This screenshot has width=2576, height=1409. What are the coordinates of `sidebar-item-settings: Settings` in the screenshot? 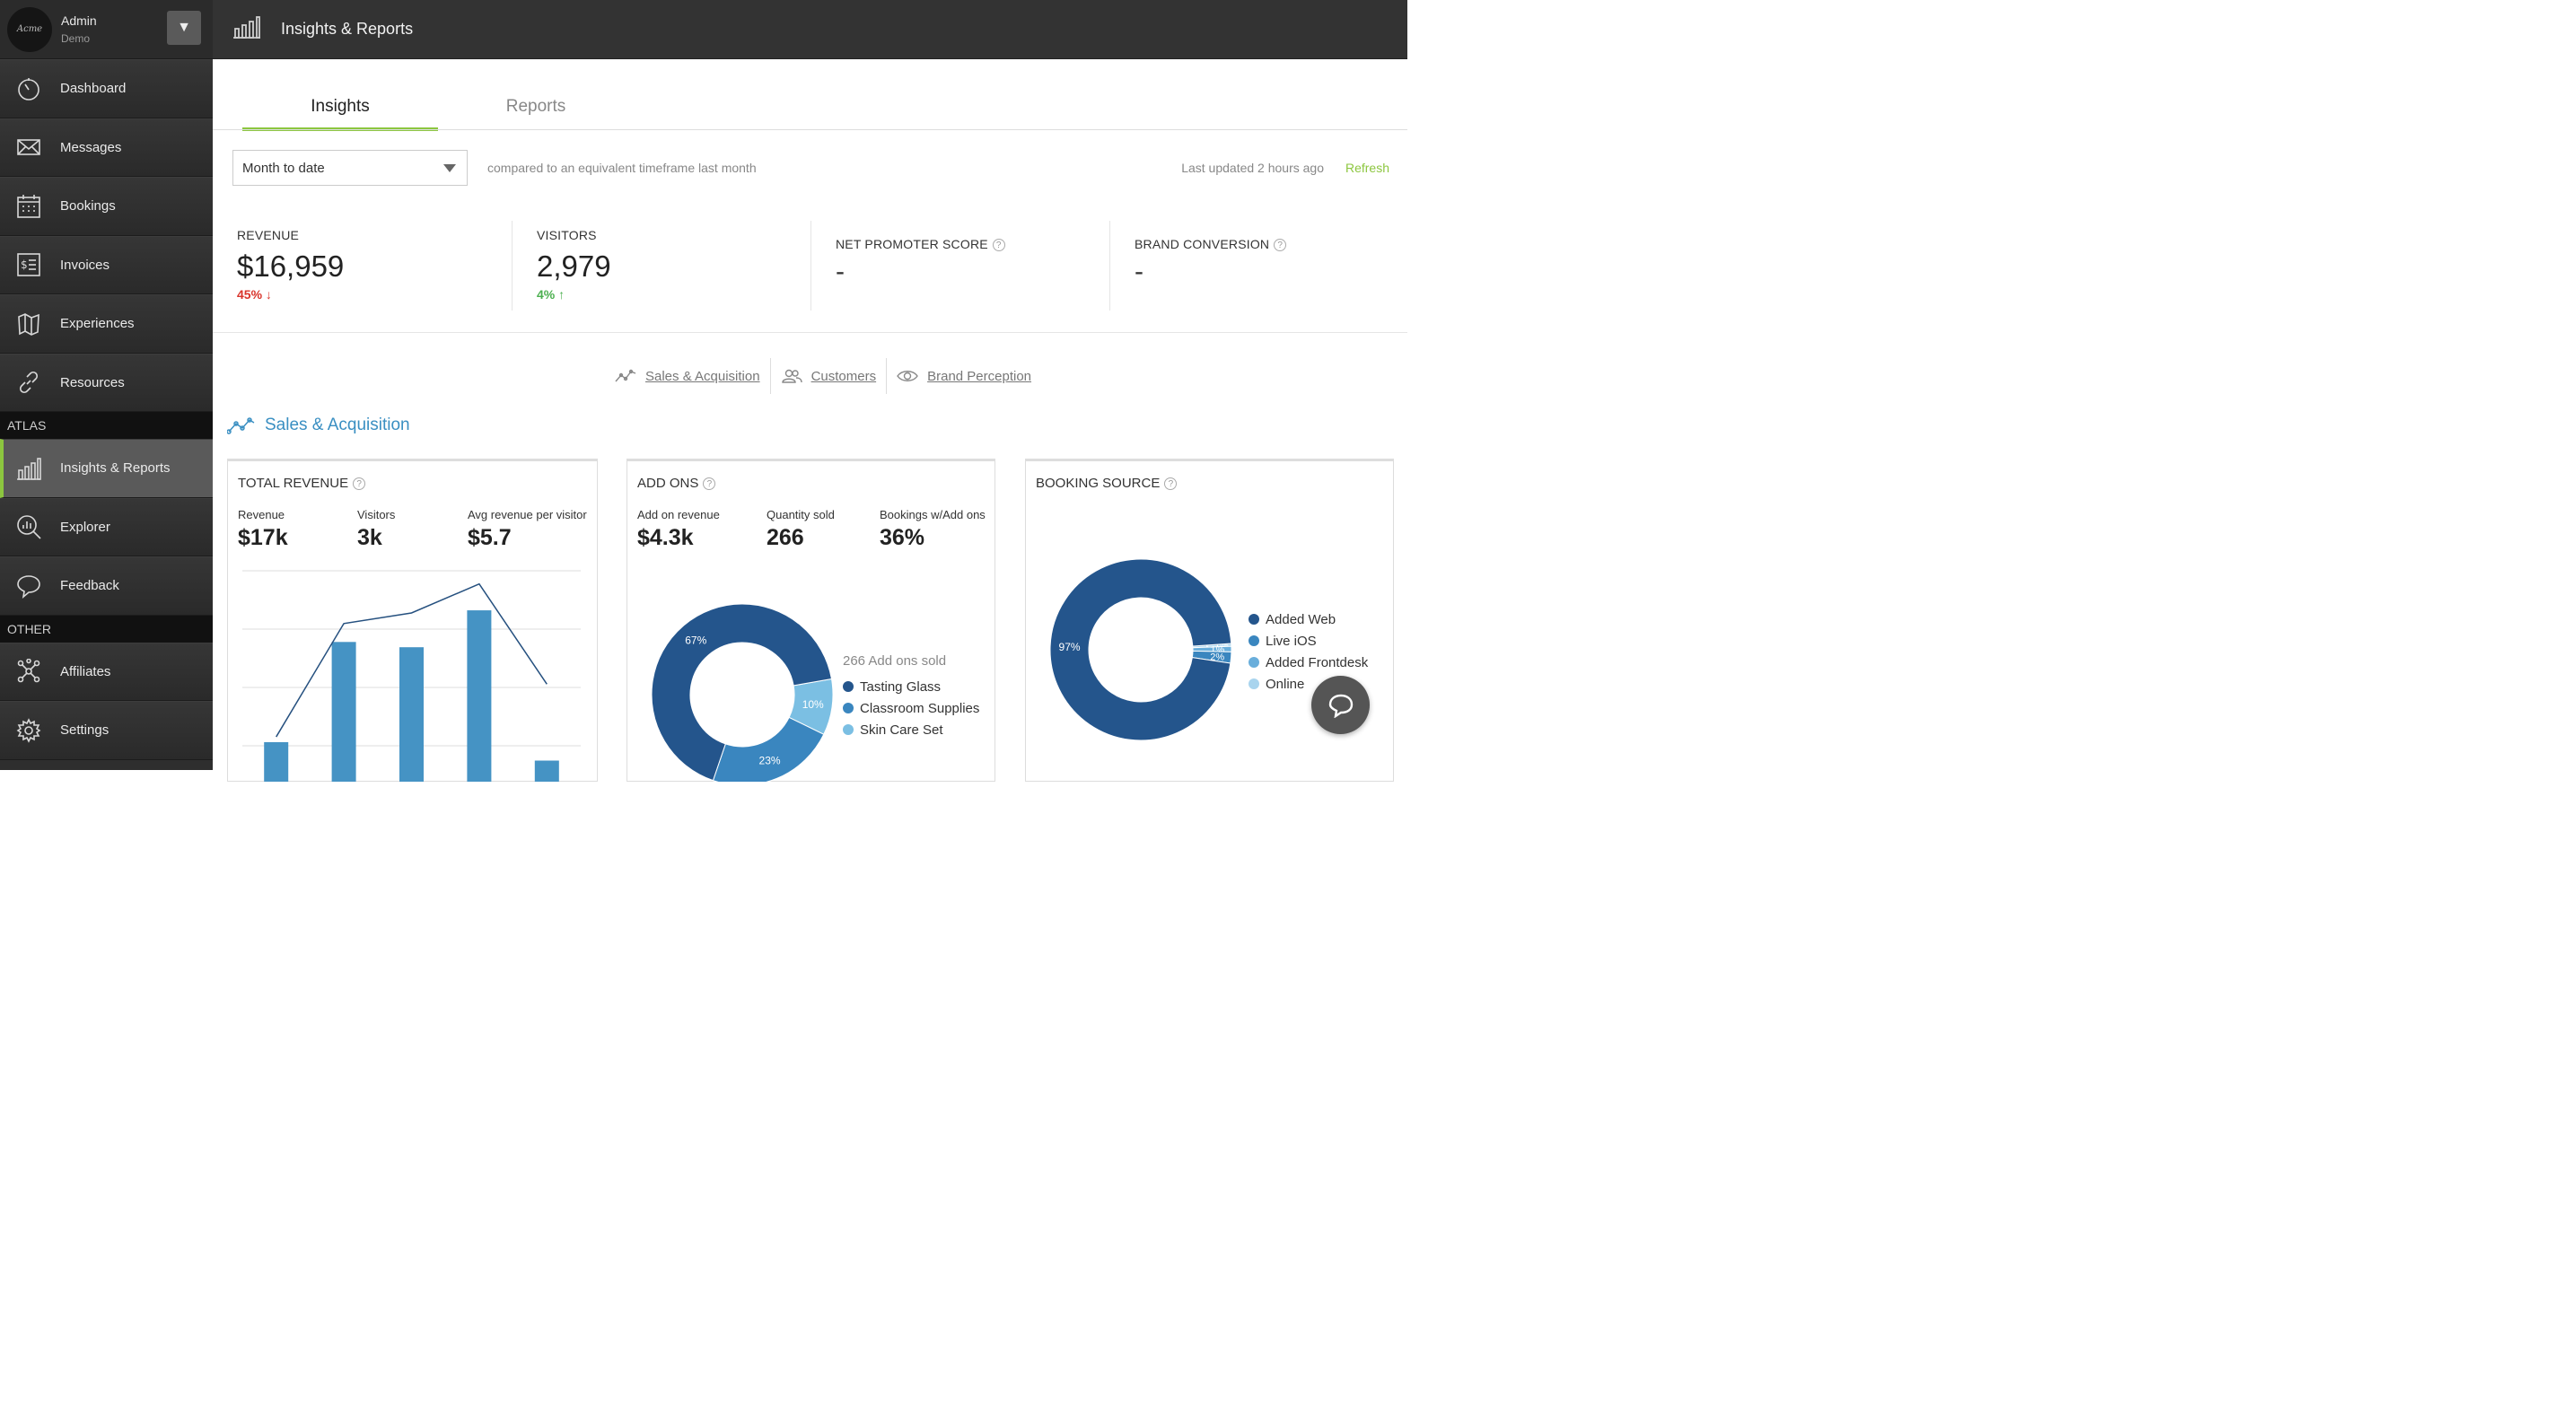 It's located at (106, 730).